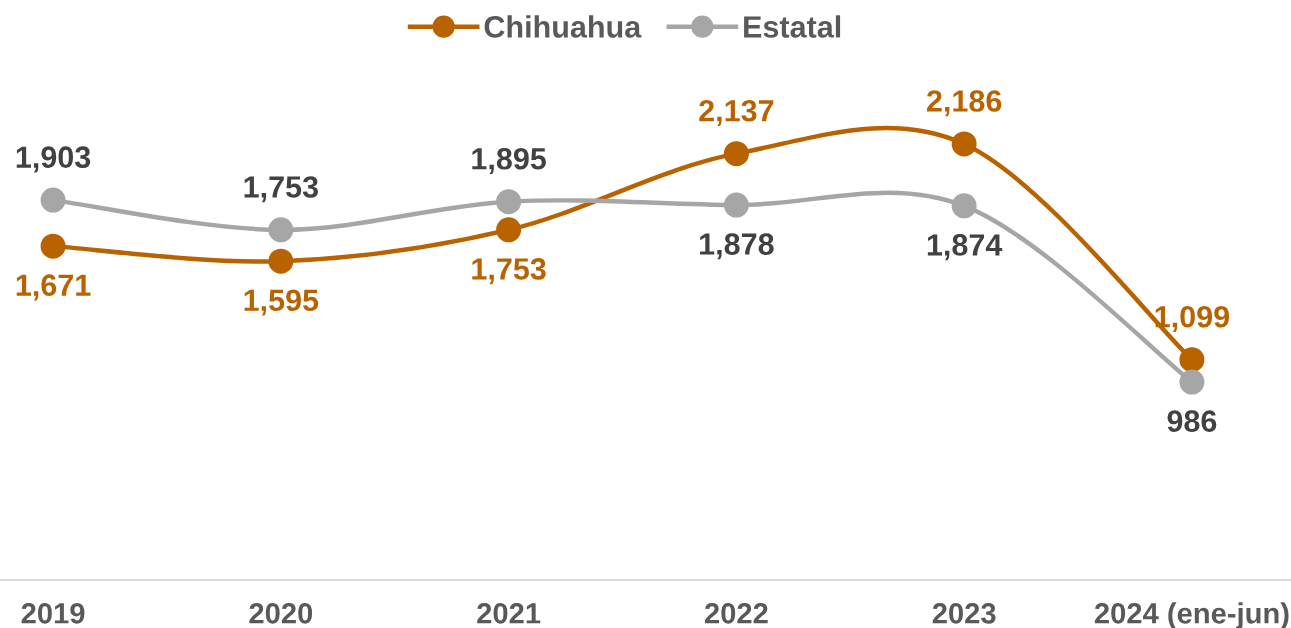 This screenshot has width=1291, height=628. I want to click on x-tick-label: 2021, so click(509, 613).